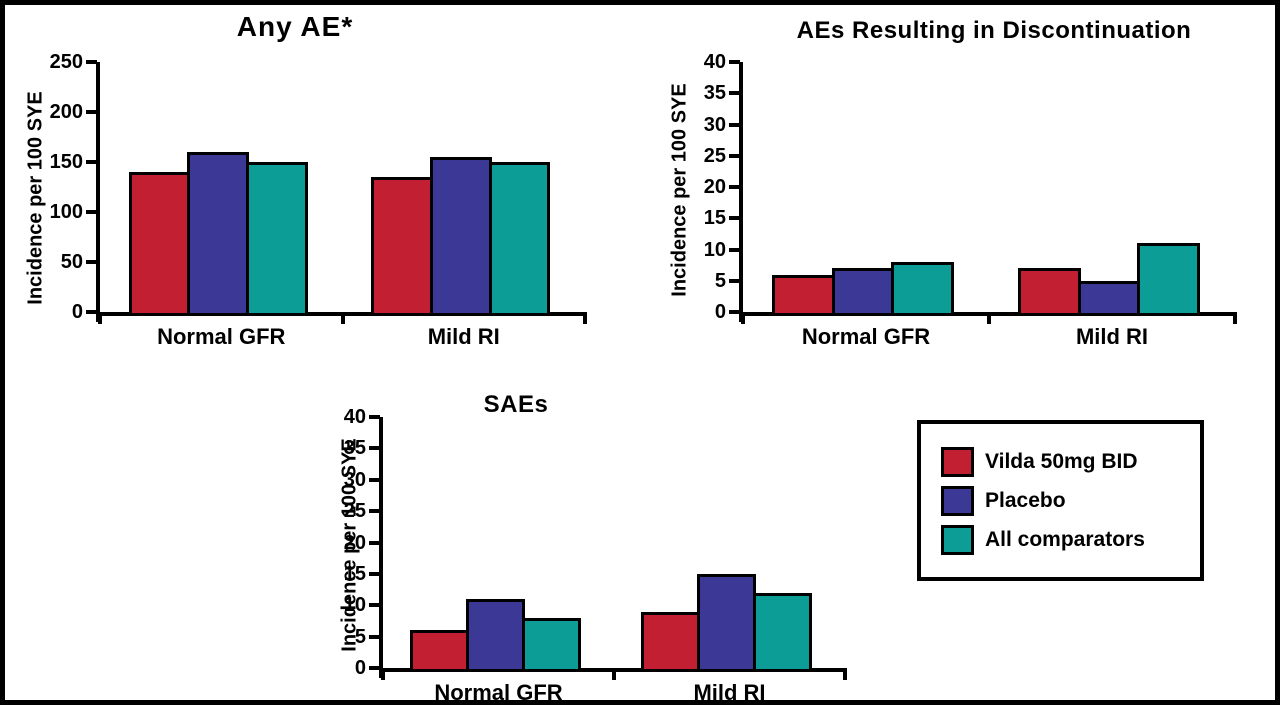 This screenshot has height=705, width=1280. Describe the element at coordinates (66, 212) in the screenshot. I see `y-tick-label: 100` at that location.